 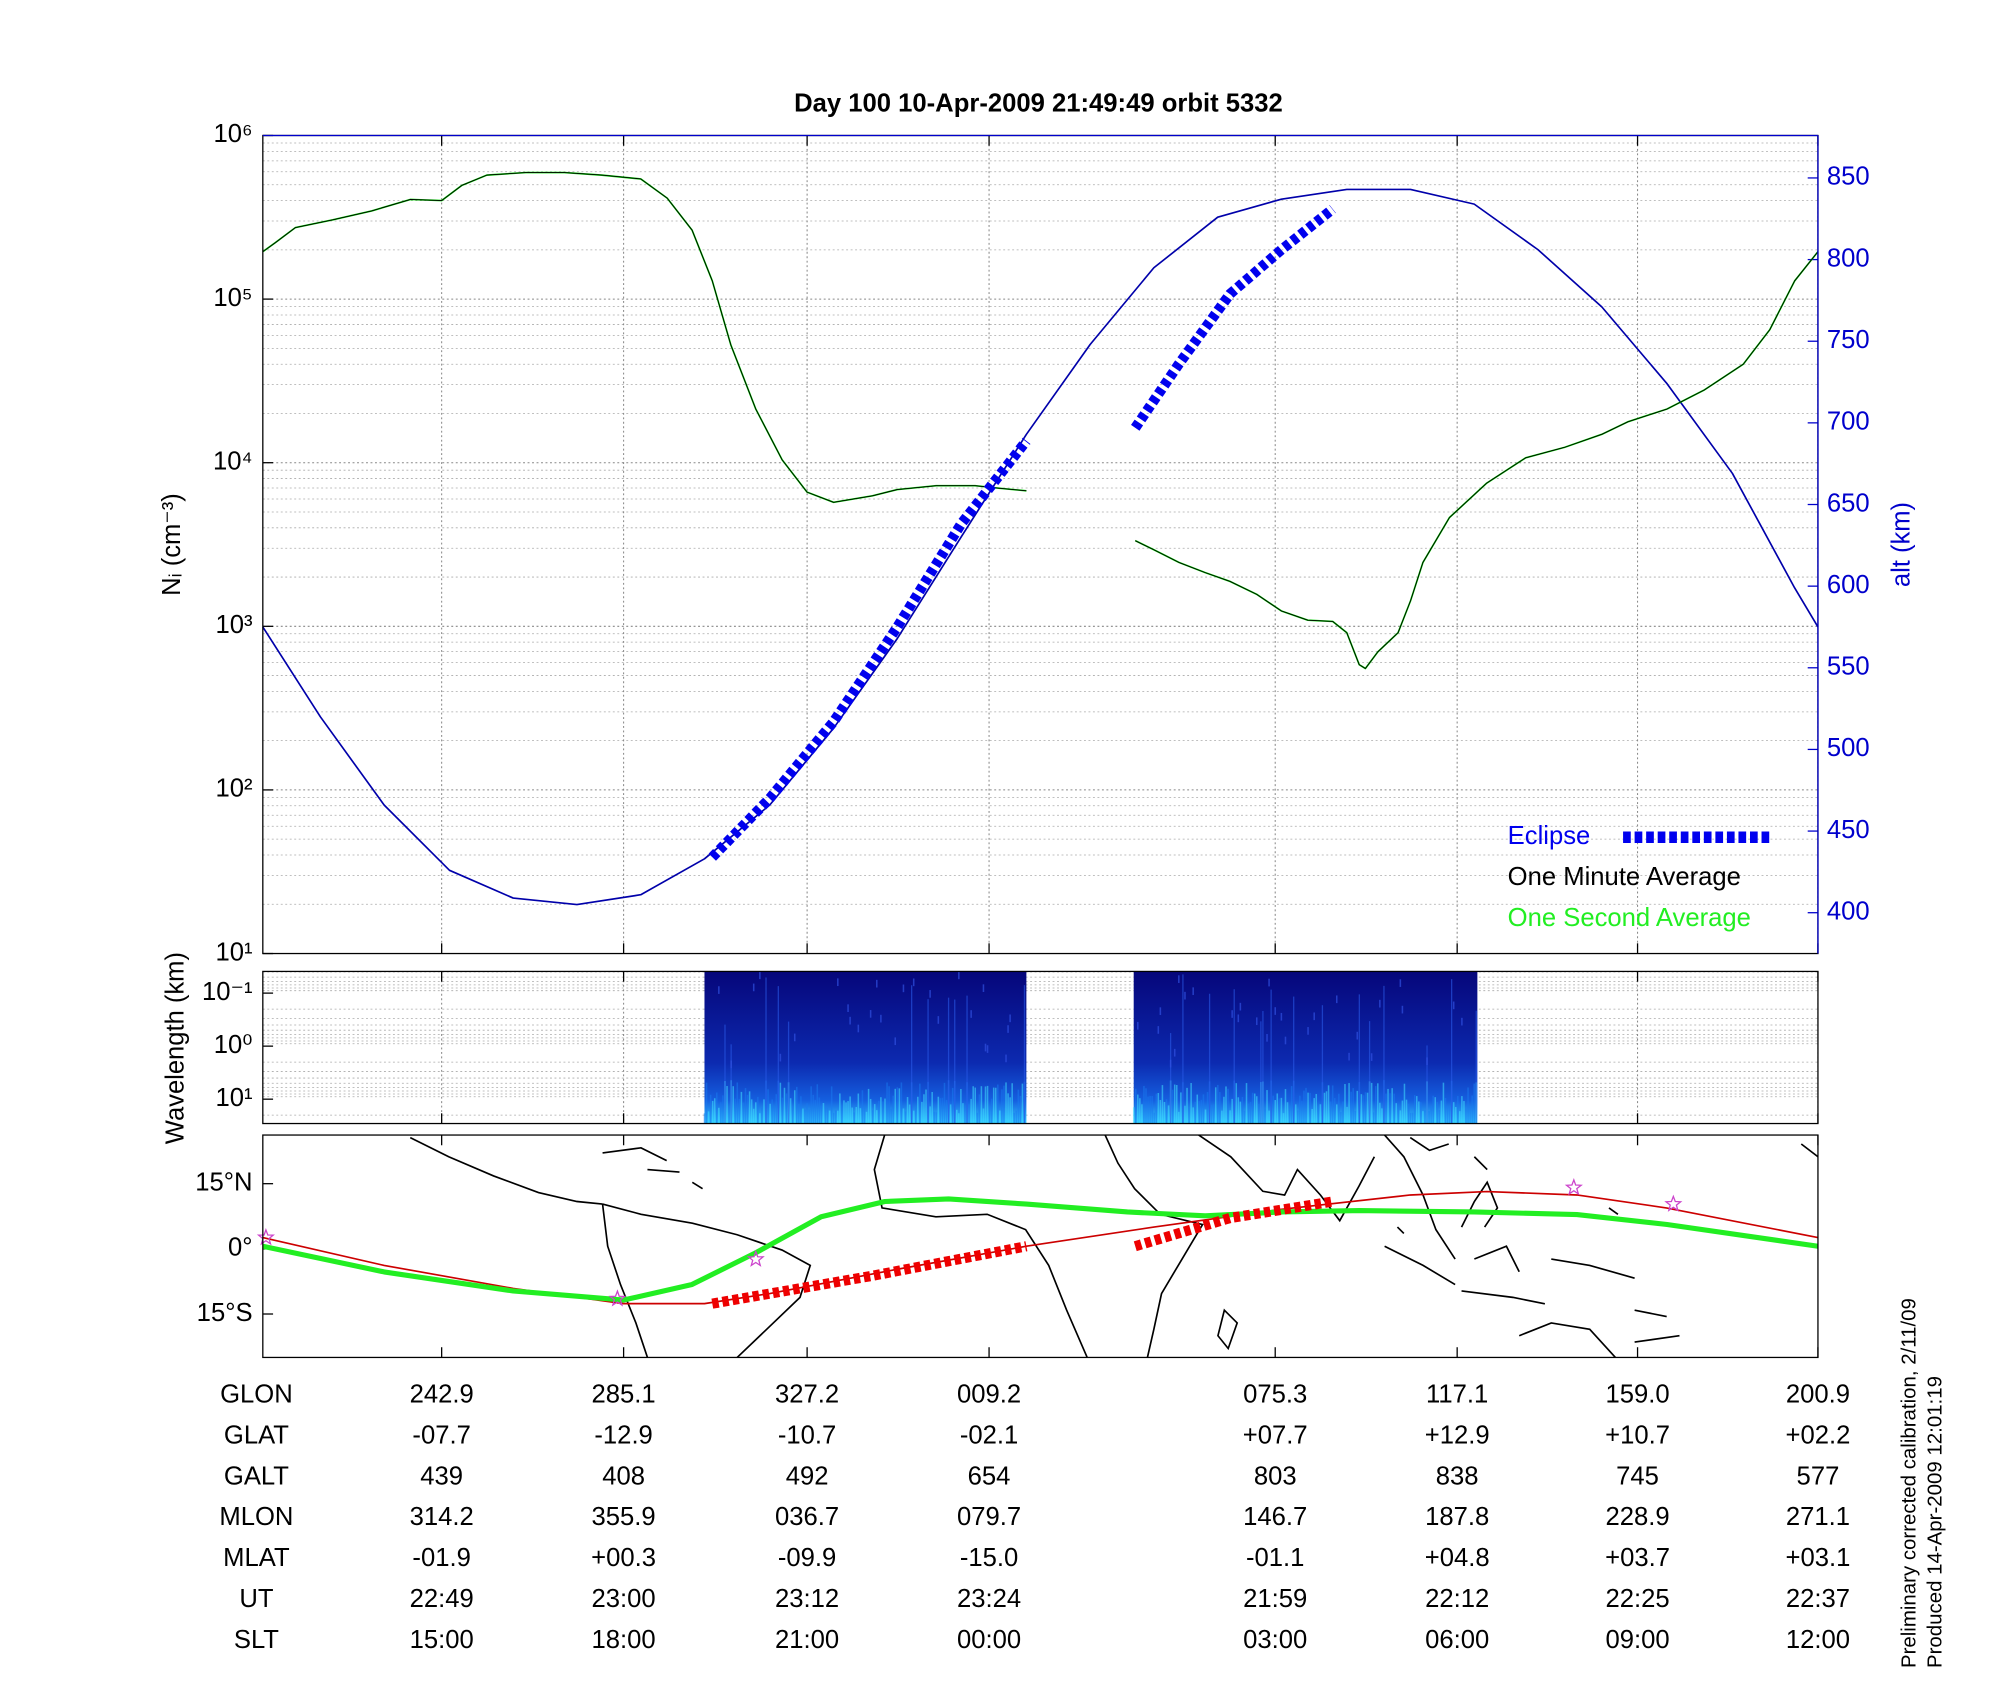 What do you see at coordinates (240, 1248) in the screenshot?
I see `y-tick-label: 0°` at bounding box center [240, 1248].